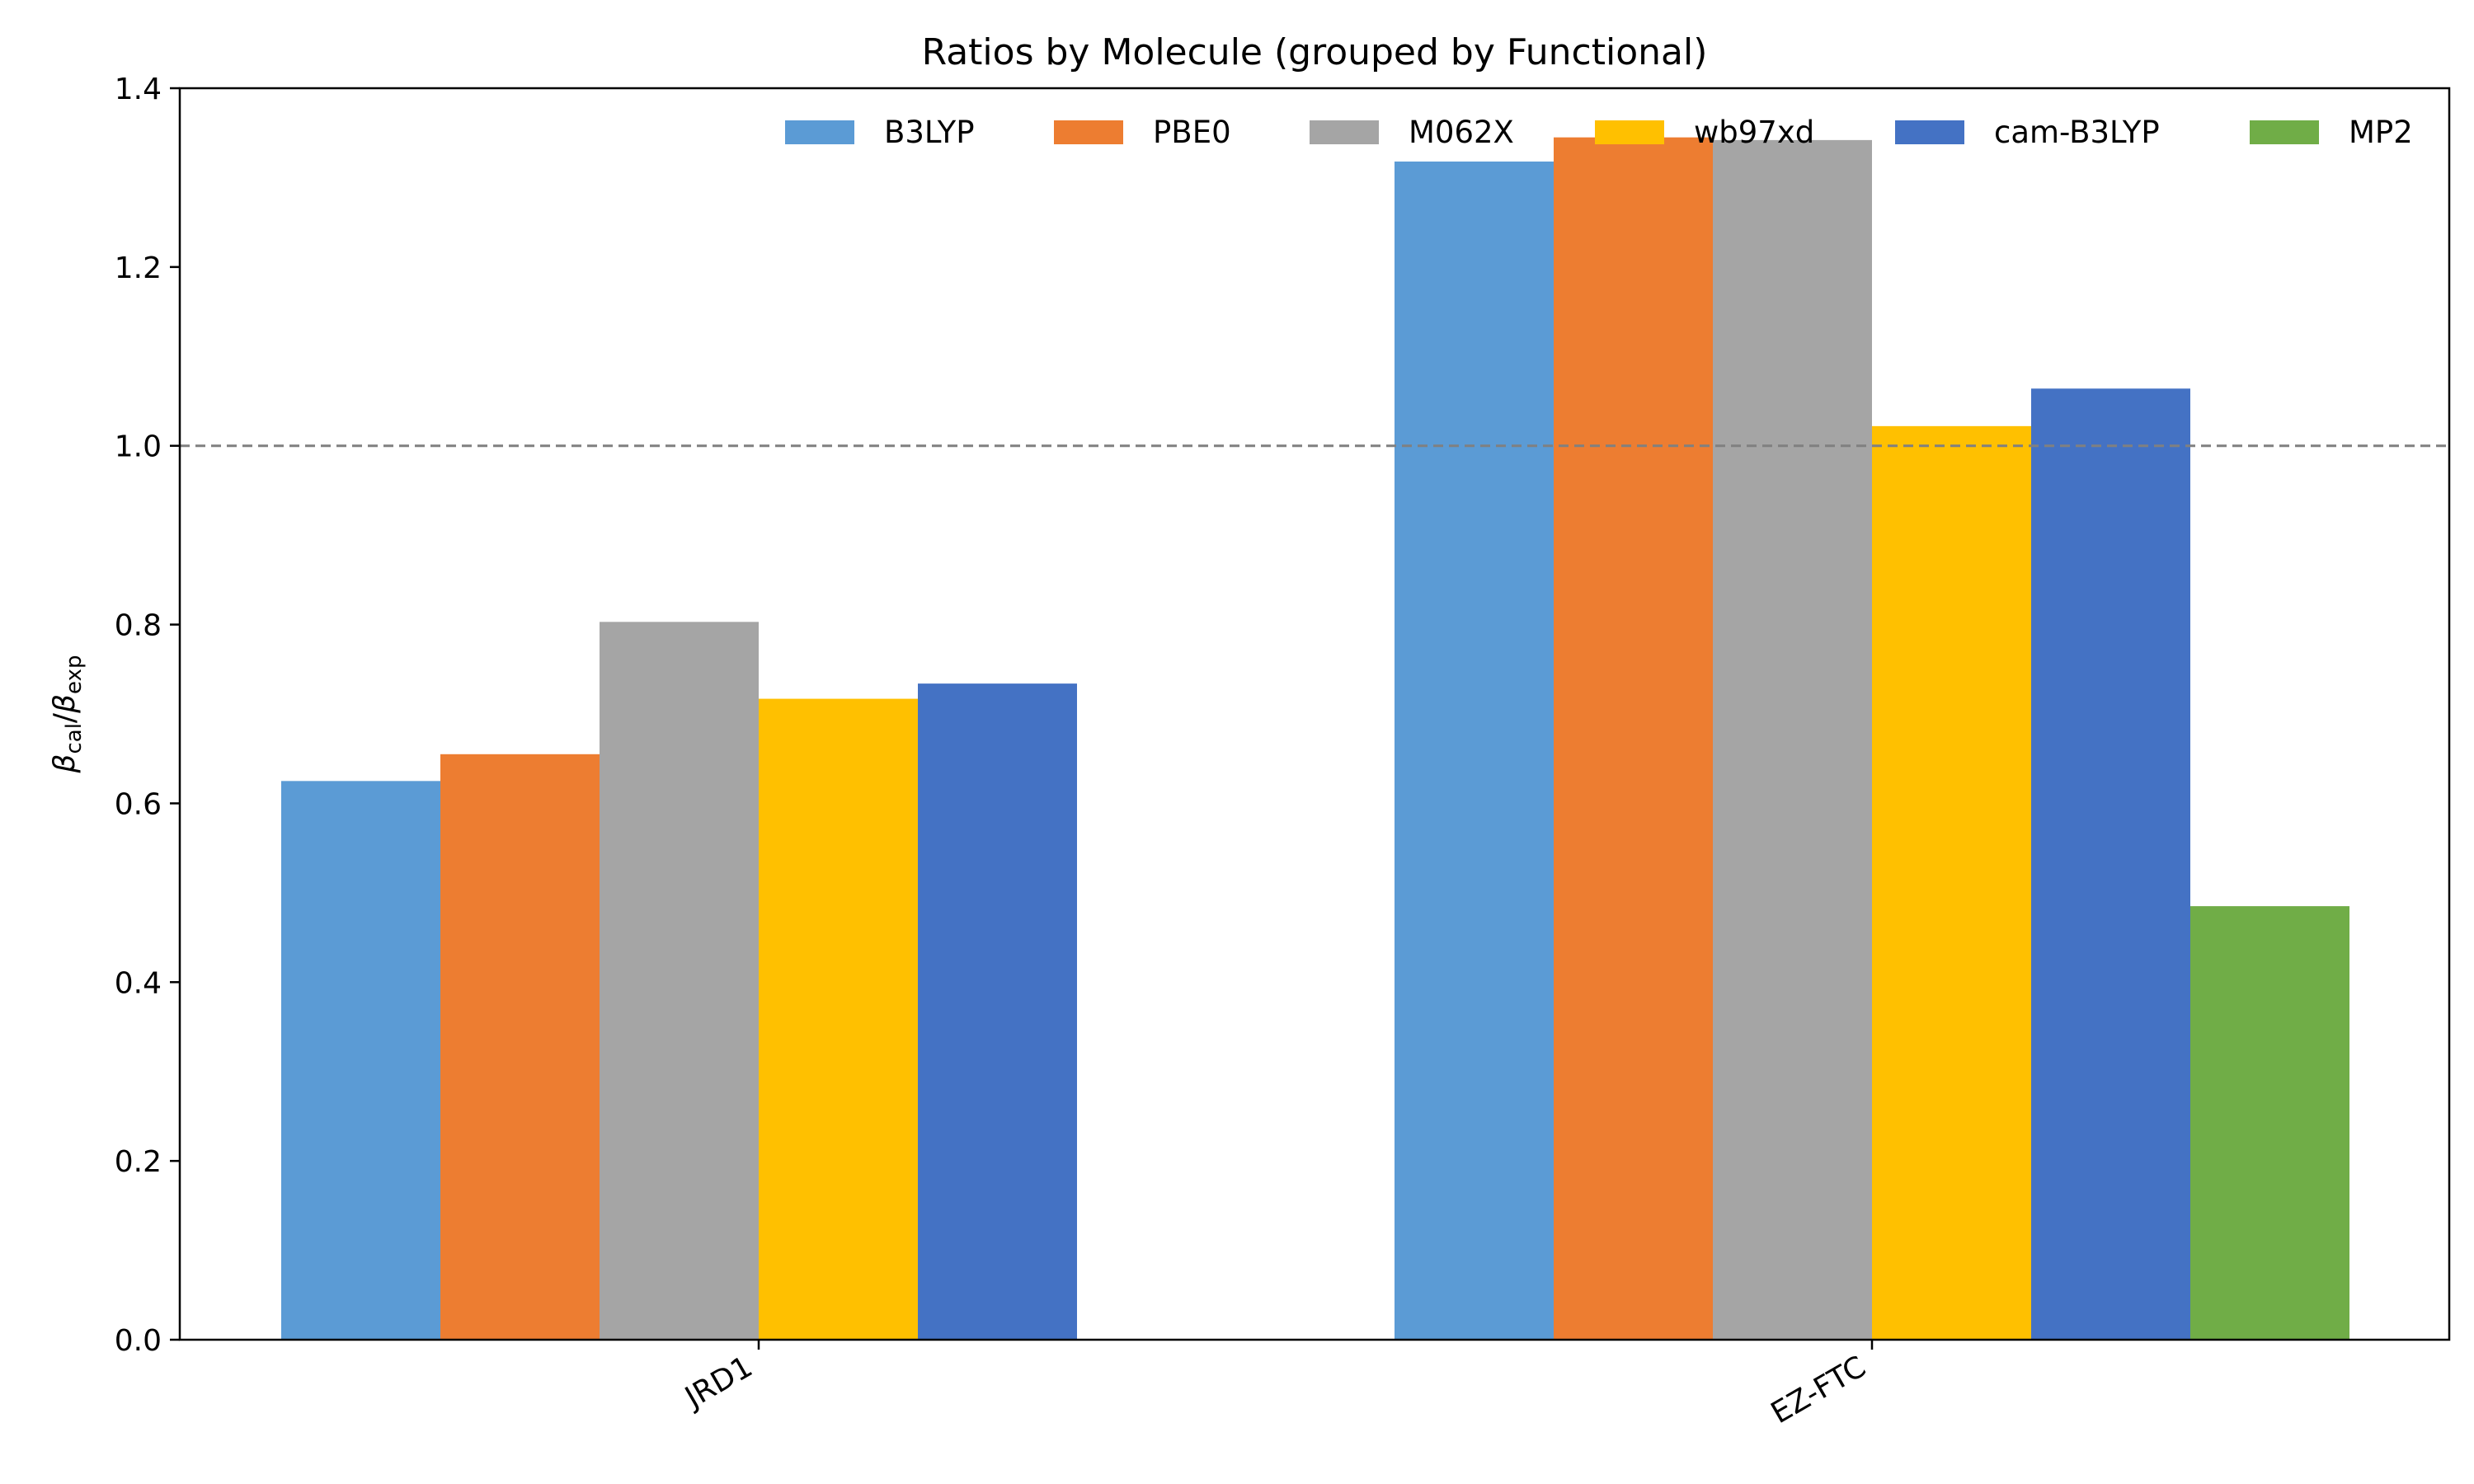 The width and height of the screenshot is (2474, 1484). I want to click on y-axis-label-sub1: cal, so click(74, 738).